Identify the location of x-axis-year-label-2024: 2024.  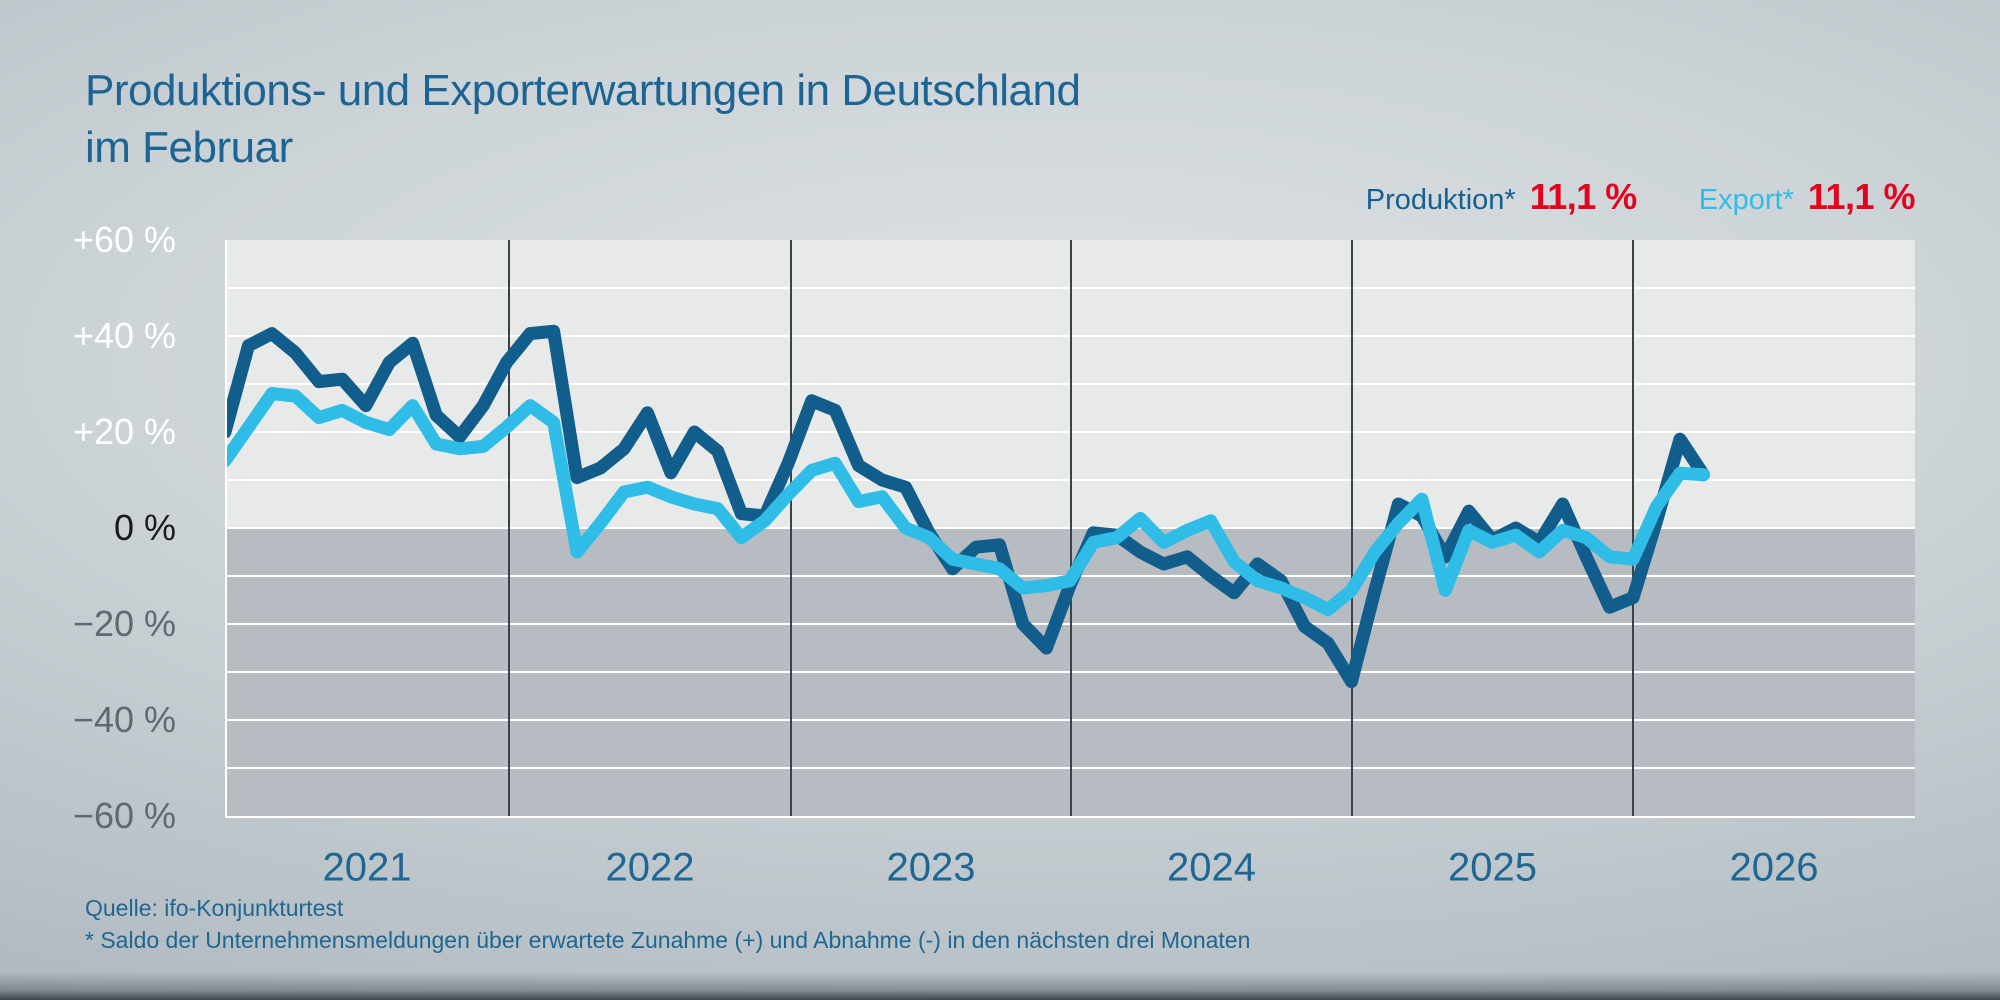
(1211, 867).